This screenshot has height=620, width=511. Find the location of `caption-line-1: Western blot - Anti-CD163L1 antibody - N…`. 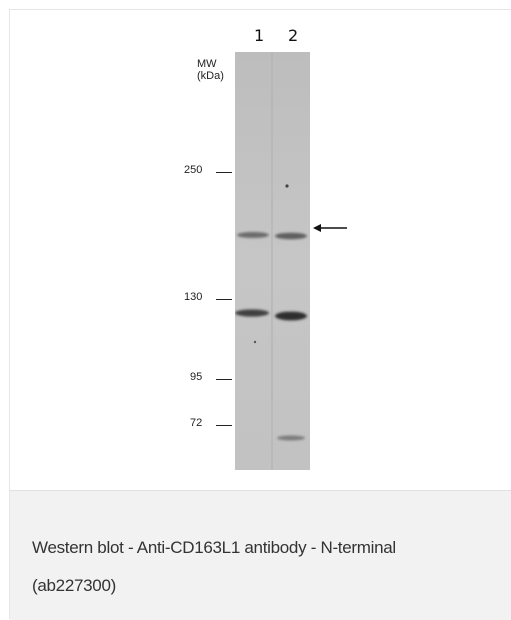

caption-line-1: Western blot - Anti-CD163L1 antibody - N… is located at coordinates (214, 547).